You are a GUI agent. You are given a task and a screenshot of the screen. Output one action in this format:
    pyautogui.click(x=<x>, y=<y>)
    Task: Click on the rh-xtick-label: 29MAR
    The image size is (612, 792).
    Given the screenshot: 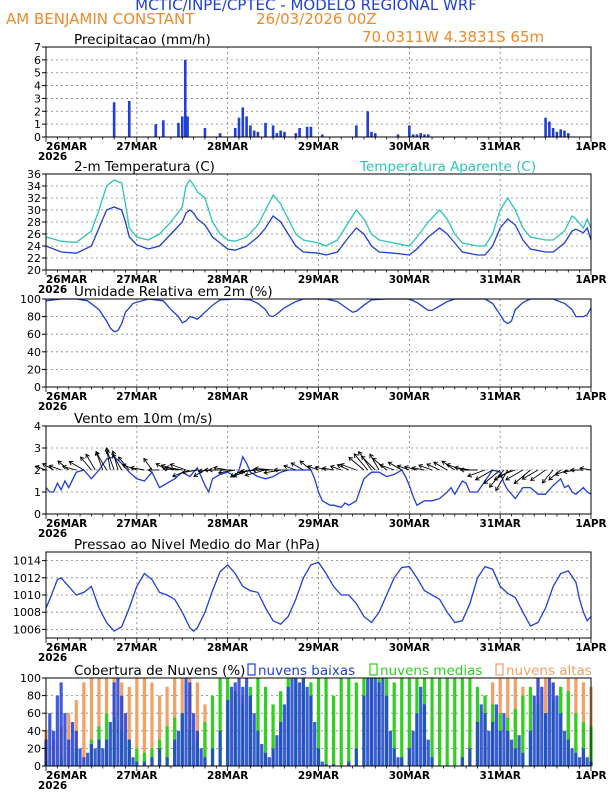 What is the action you would take?
    pyautogui.click(x=318, y=397)
    